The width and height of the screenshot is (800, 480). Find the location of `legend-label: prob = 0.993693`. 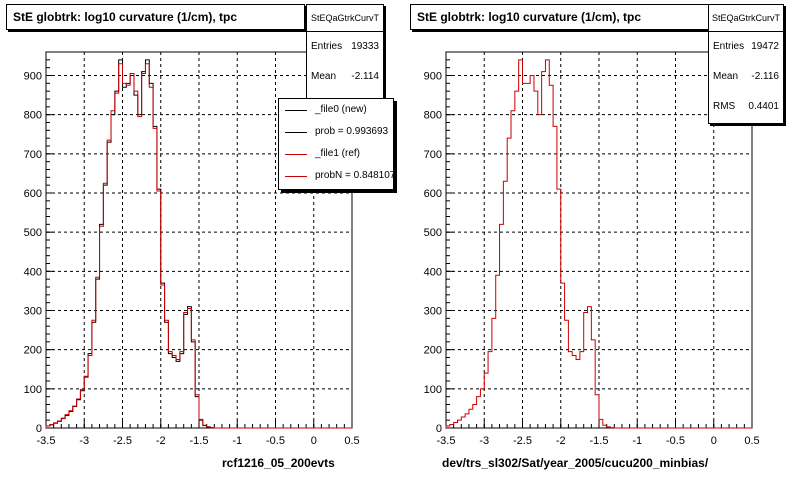

legend-label: prob = 0.993693 is located at coordinates (352, 131).